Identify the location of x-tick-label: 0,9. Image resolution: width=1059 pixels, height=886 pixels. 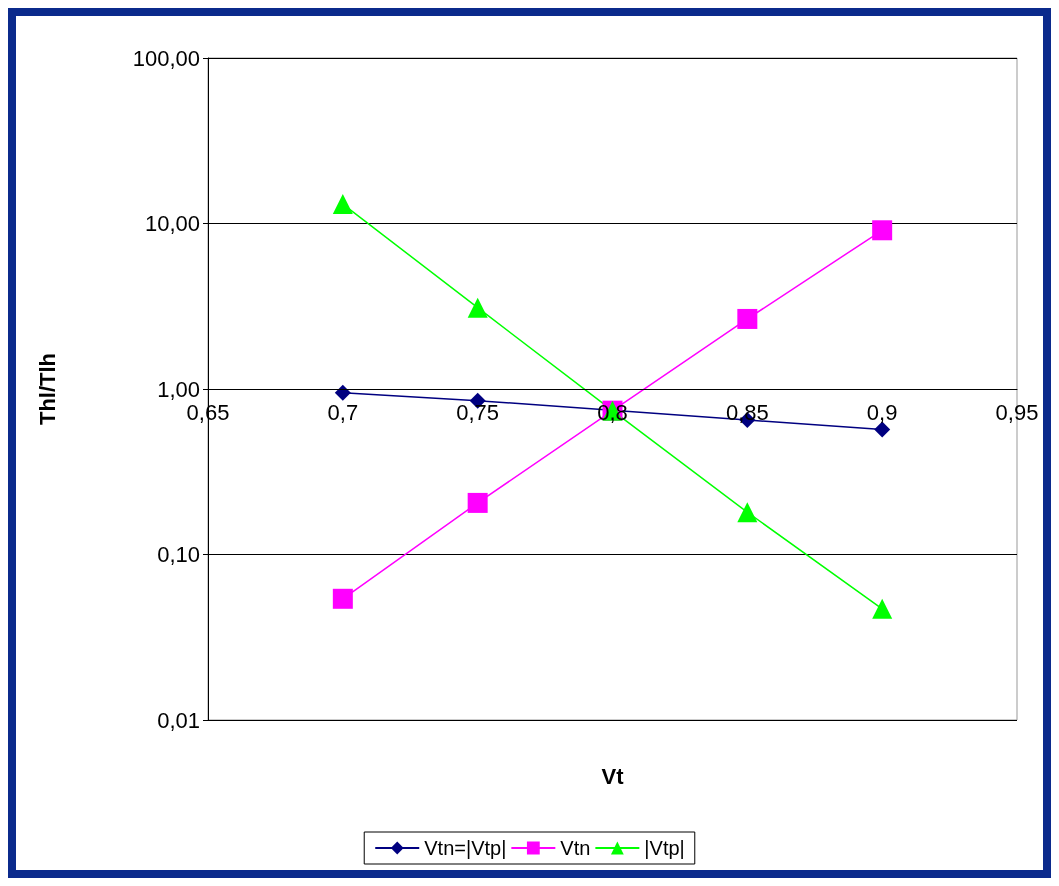
(882, 412).